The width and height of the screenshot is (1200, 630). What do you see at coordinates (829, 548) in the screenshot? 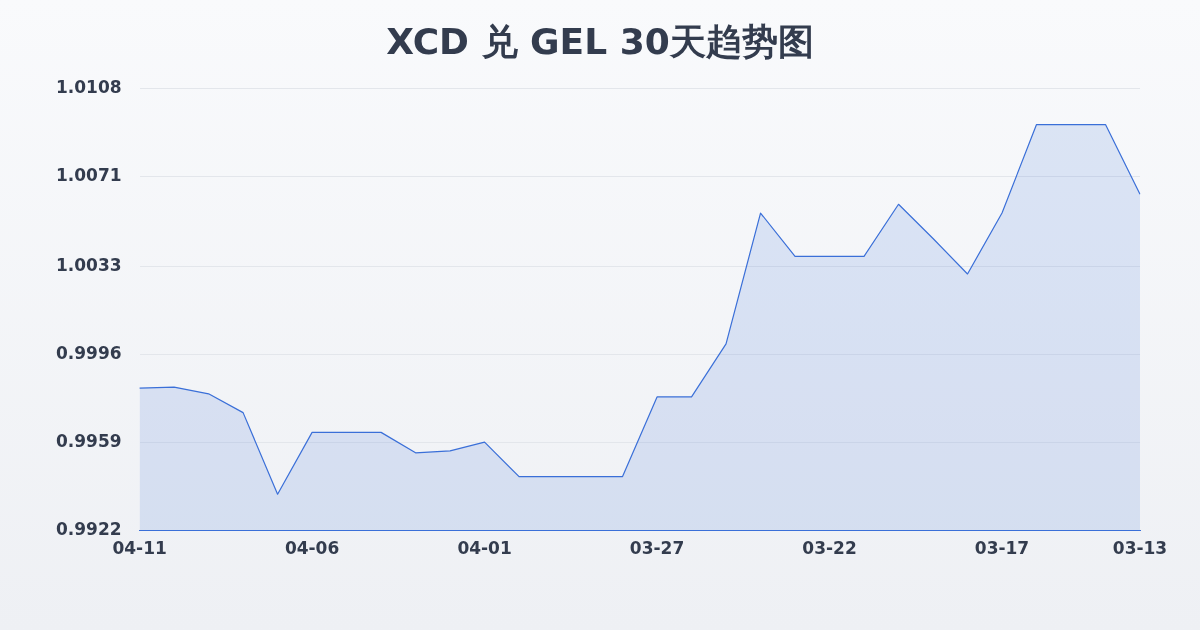
I see `x-tick-label: 03-22` at bounding box center [829, 548].